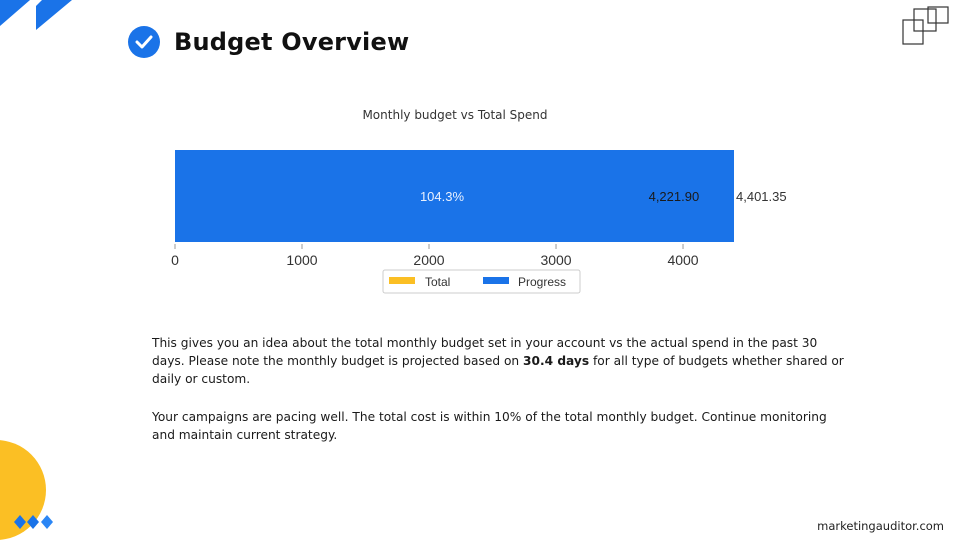  Describe the element at coordinates (682, 260) in the screenshot. I see `x-tick-label: 4000` at that location.